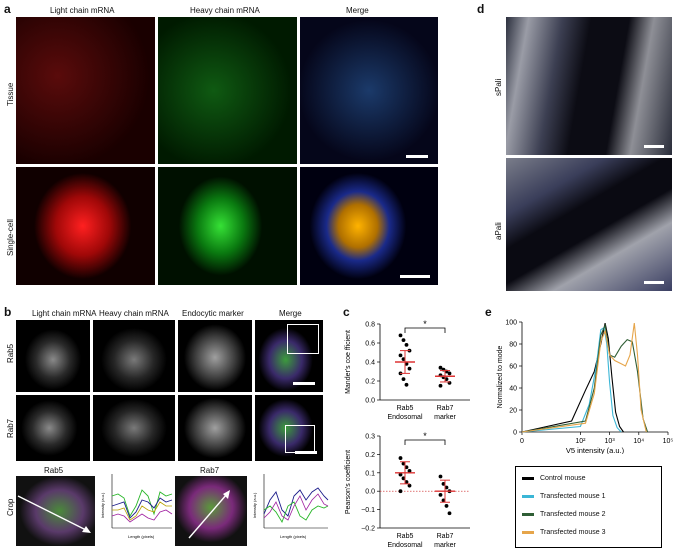 This screenshot has width=677, height=551. Describe the element at coordinates (573, 514) in the screenshot. I see `legend-label: Transfected mouse 2` at that location.